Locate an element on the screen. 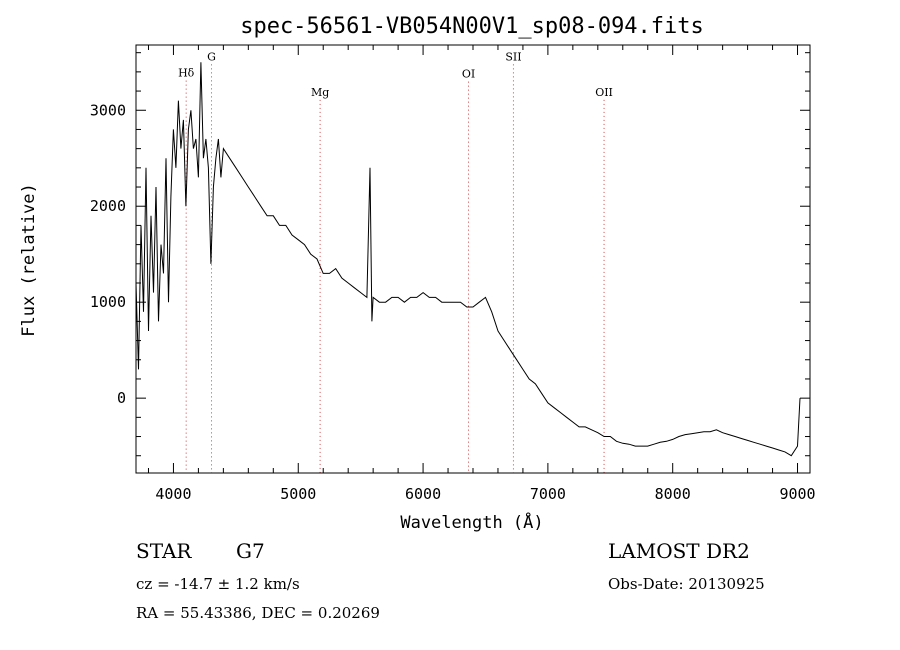 Image resolution: width=900 pixels, height=650 pixels. y-axis-label: Flux (relative) is located at coordinates (29, 260).